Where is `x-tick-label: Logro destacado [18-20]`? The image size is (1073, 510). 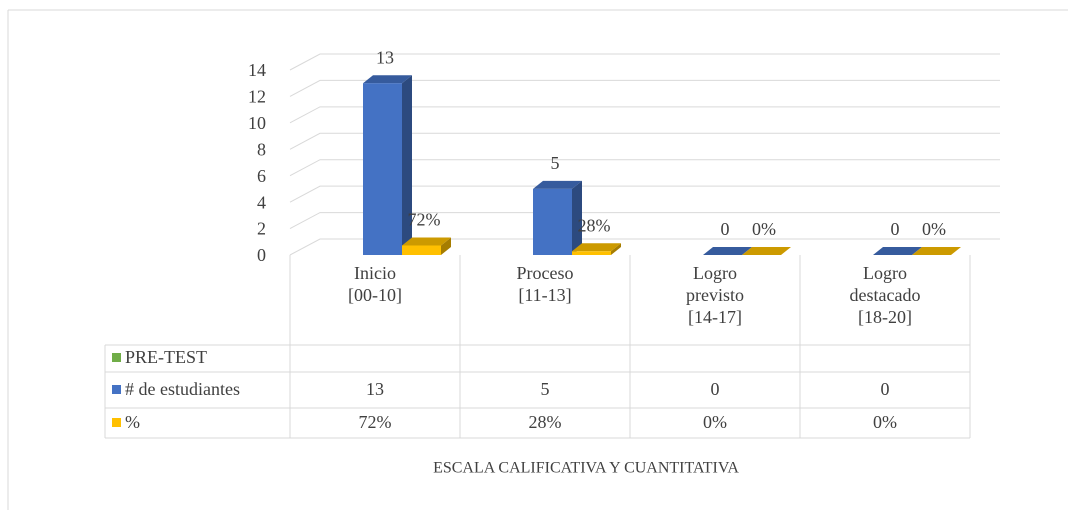
x-tick-label: Logro destacado [18-20] is located at coordinates (885, 295).